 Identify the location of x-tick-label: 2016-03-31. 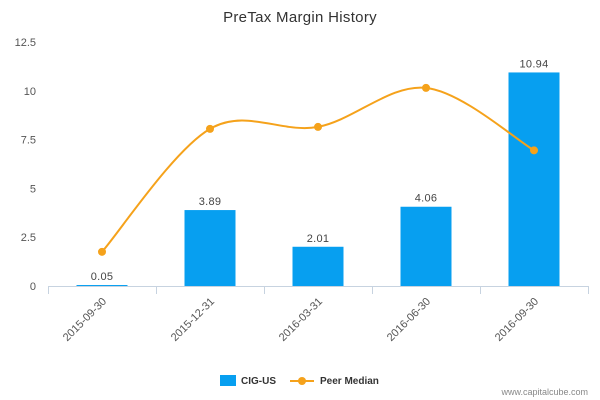
(301, 320).